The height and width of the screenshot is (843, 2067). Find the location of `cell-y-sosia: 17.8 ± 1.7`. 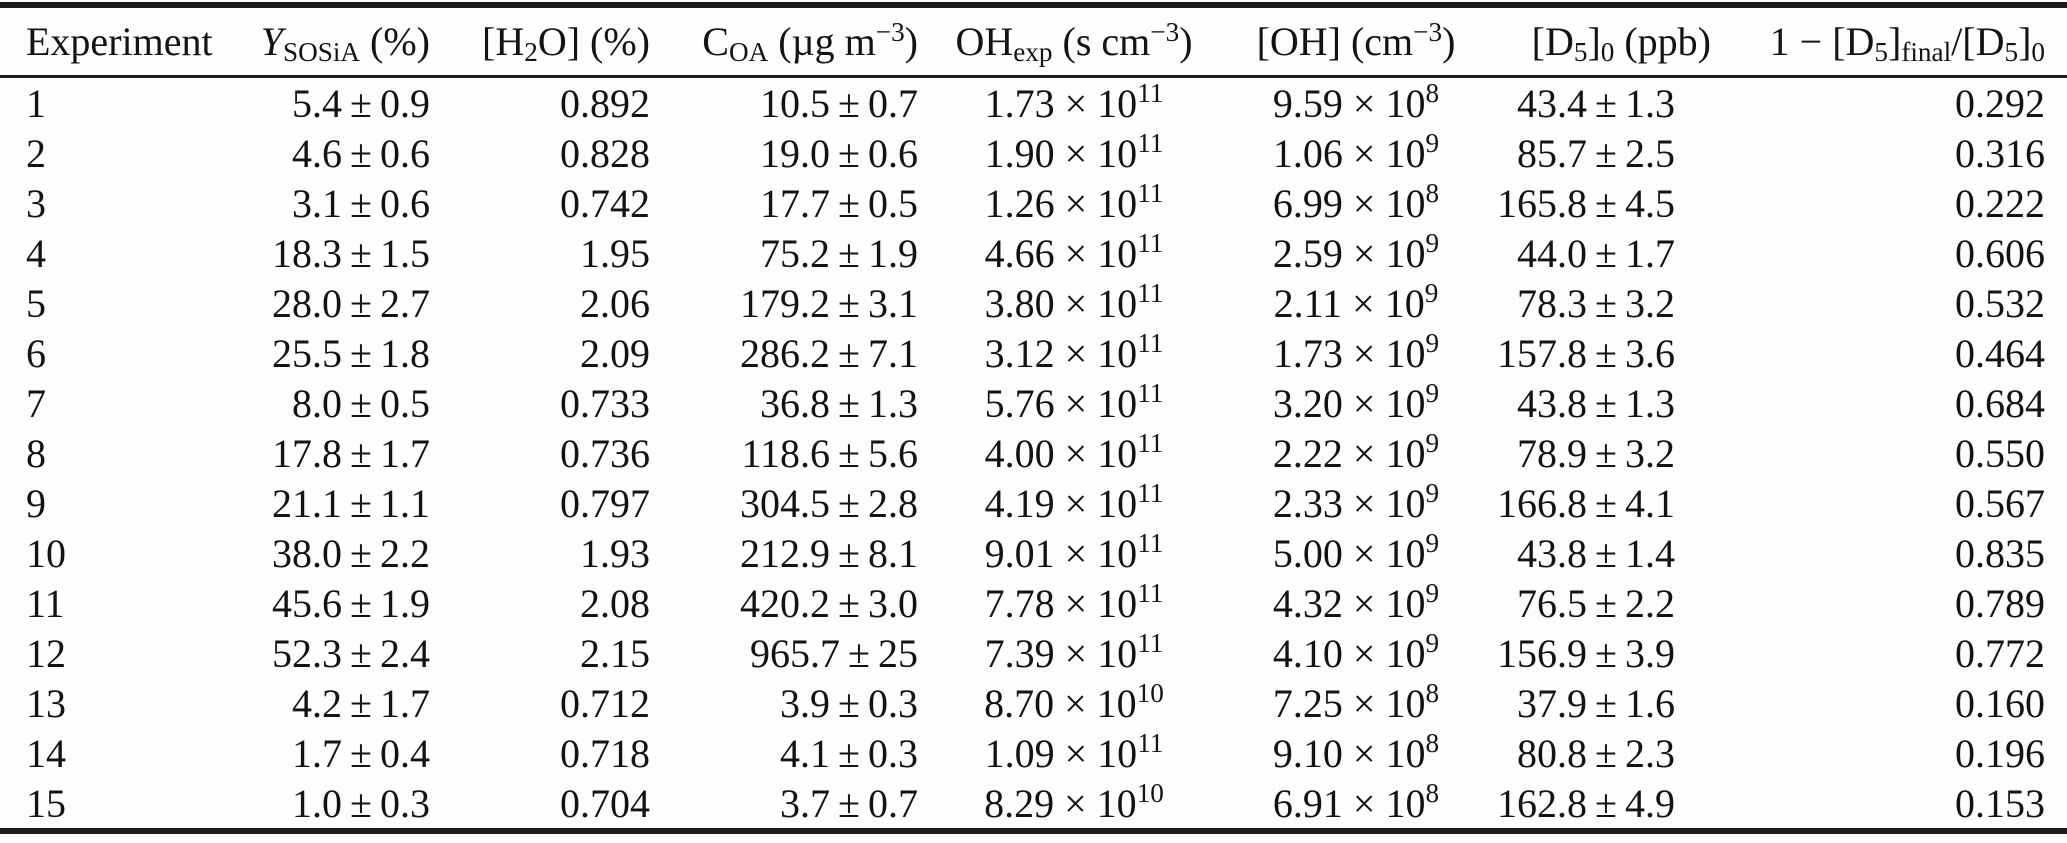

cell-y-sosia: 17.8 ± 1.7 is located at coordinates (351, 453).